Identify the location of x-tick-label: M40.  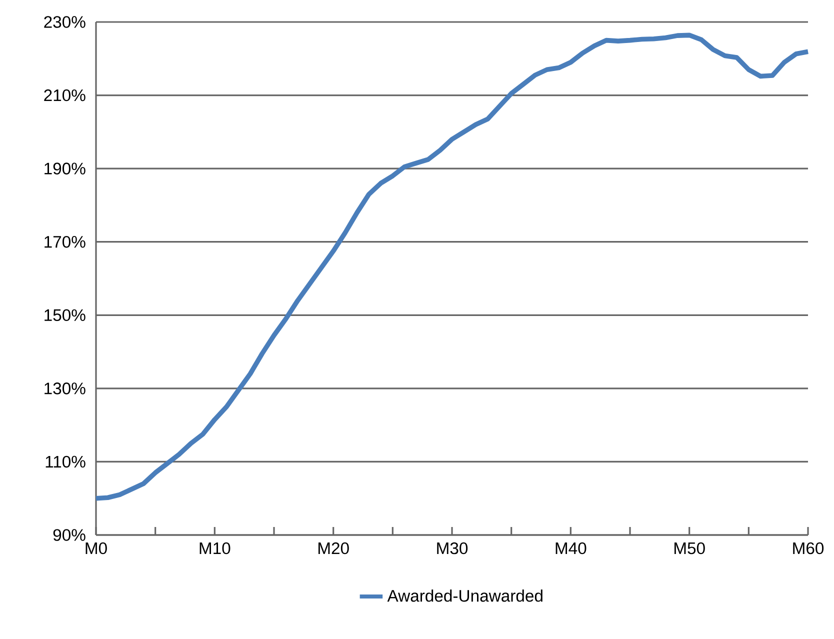
(571, 548).